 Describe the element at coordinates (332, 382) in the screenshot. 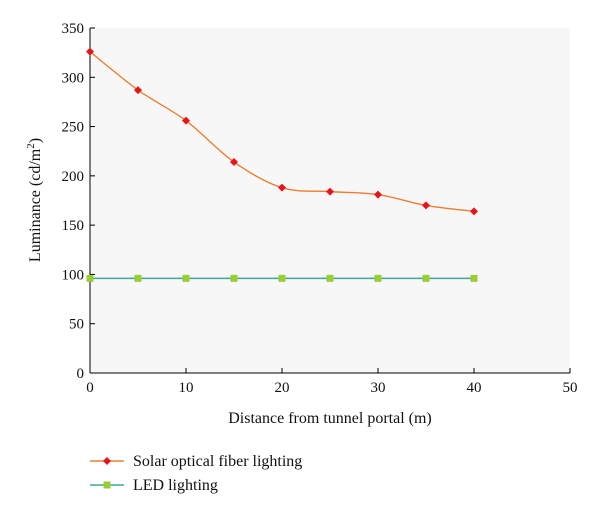

I see `x-axis-ticks: 0 10 20 30 40 50` at that location.